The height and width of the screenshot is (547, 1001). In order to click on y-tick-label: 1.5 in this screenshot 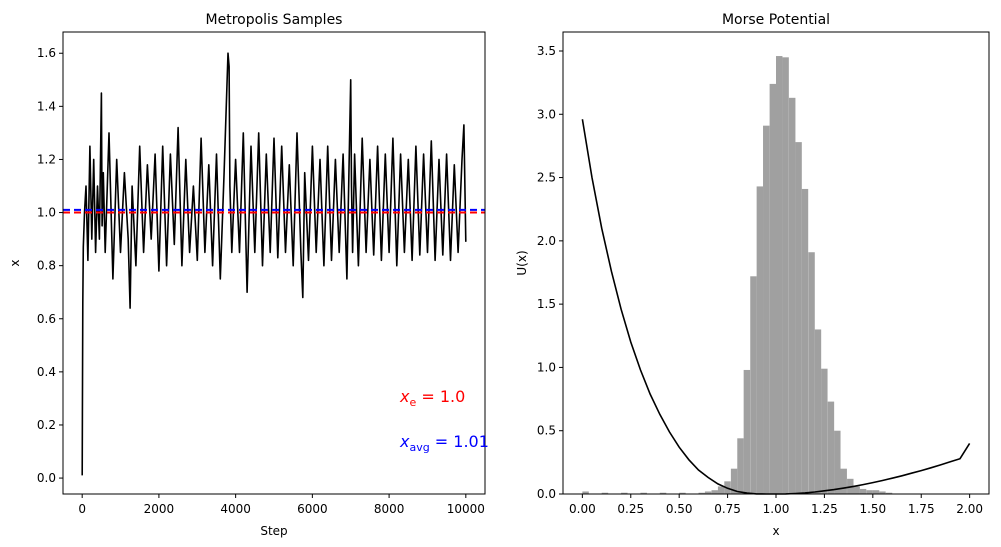, I will do `click(546, 304)`.